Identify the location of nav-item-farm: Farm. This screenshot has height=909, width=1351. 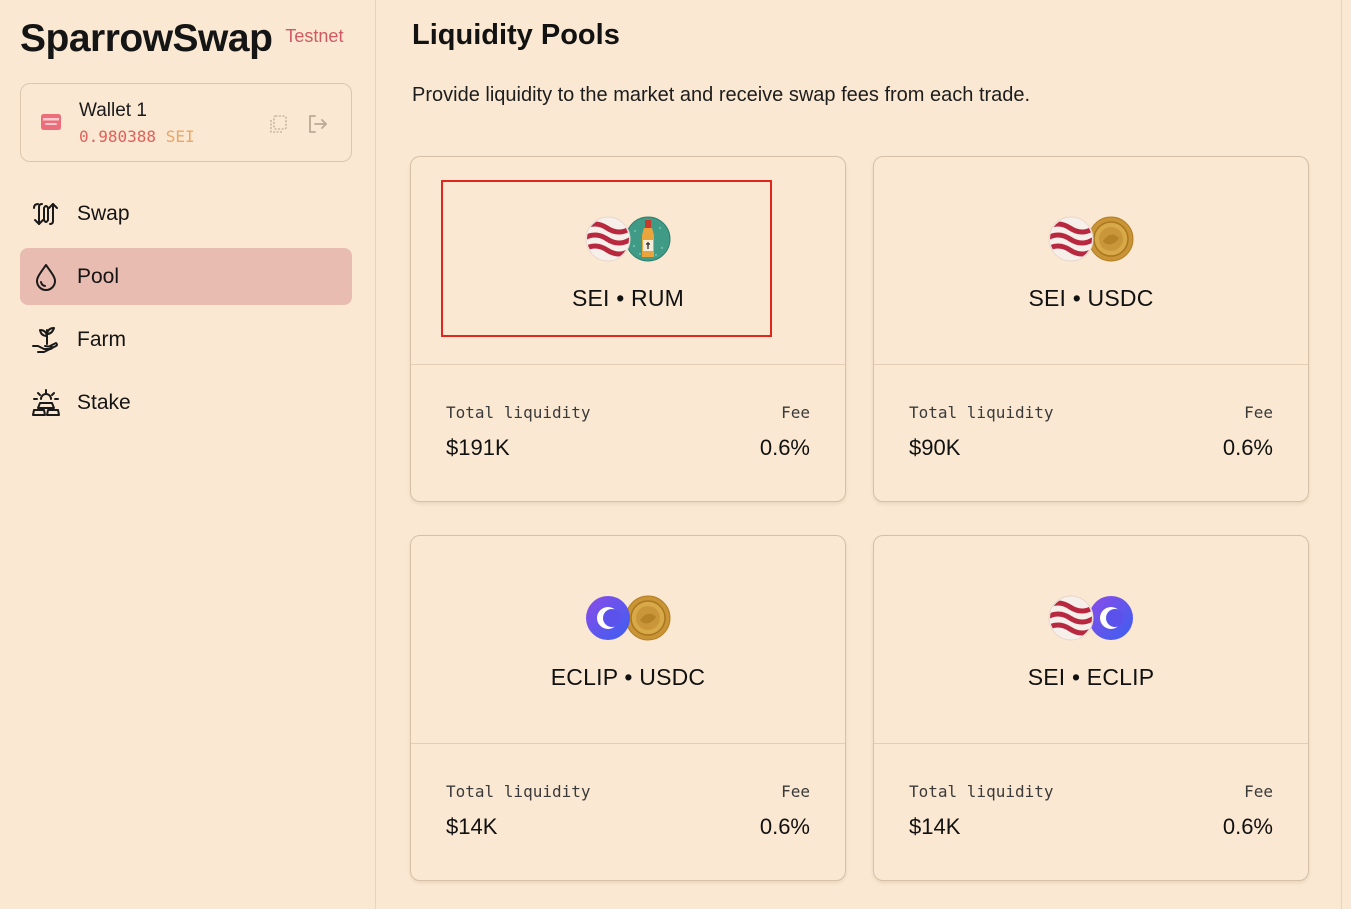
(186, 339).